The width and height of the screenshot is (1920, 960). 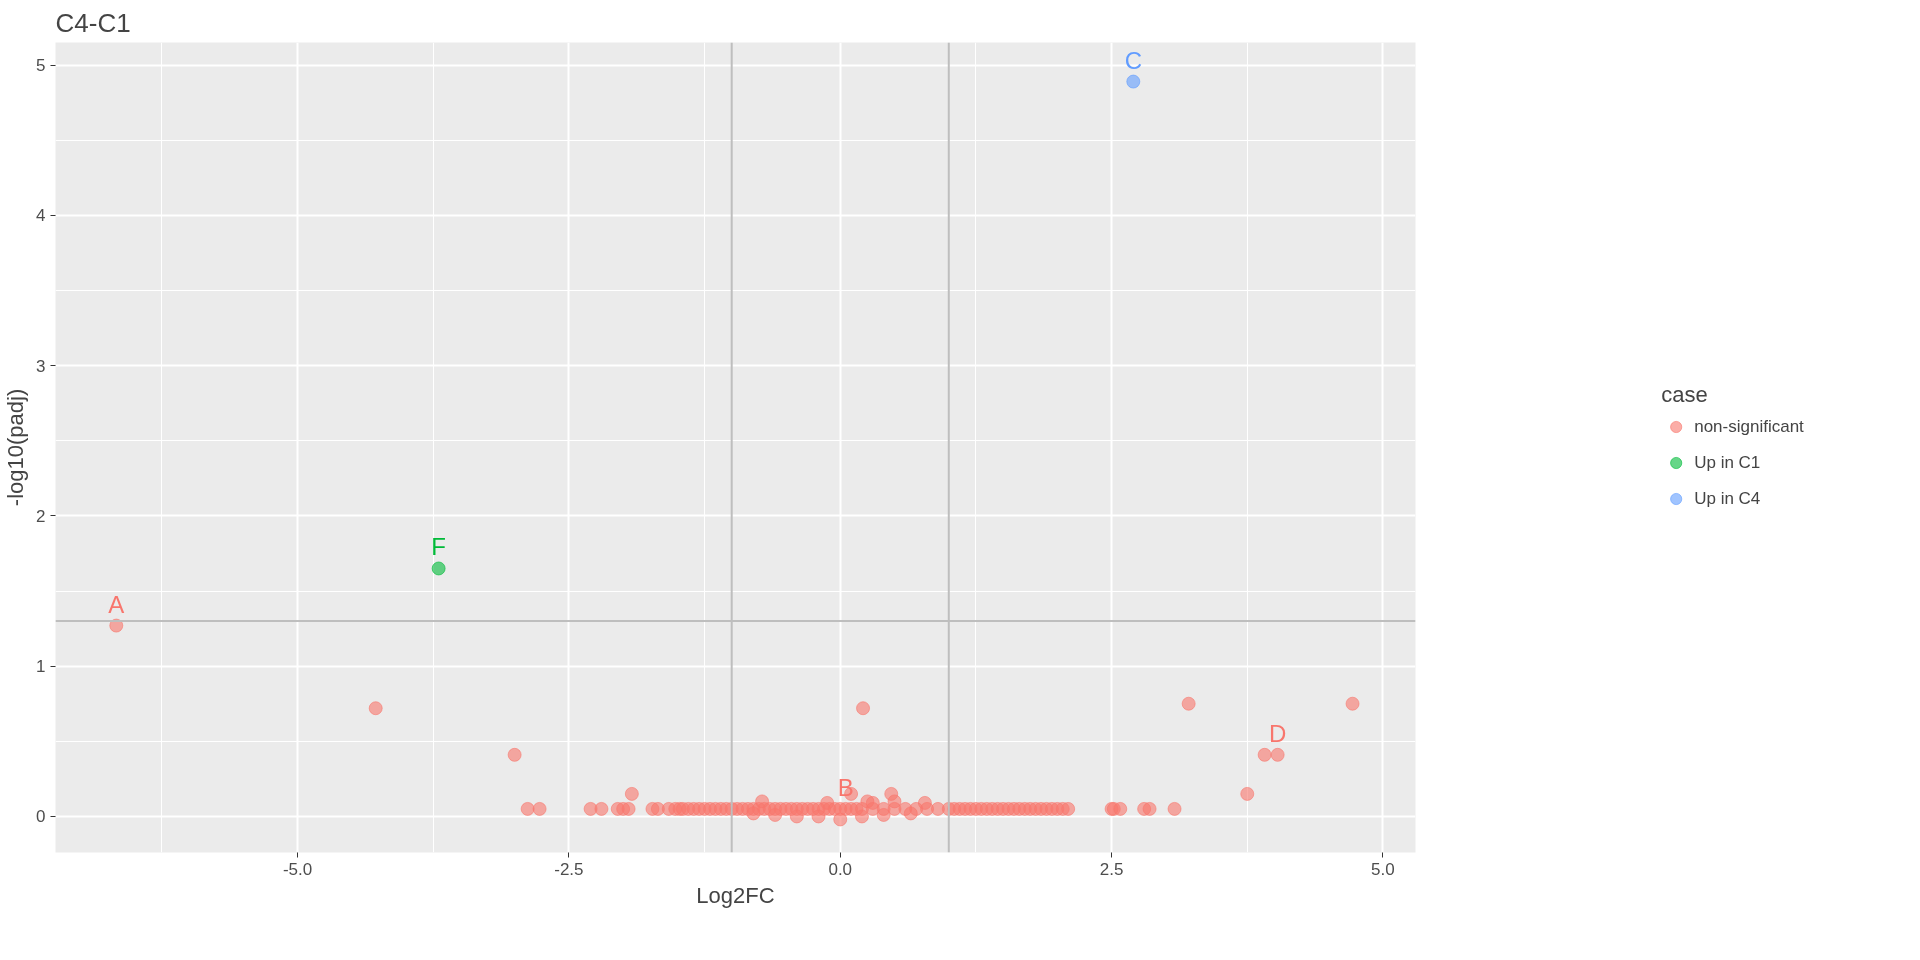 What do you see at coordinates (116, 604) in the screenshot?
I see `annotation: A` at bounding box center [116, 604].